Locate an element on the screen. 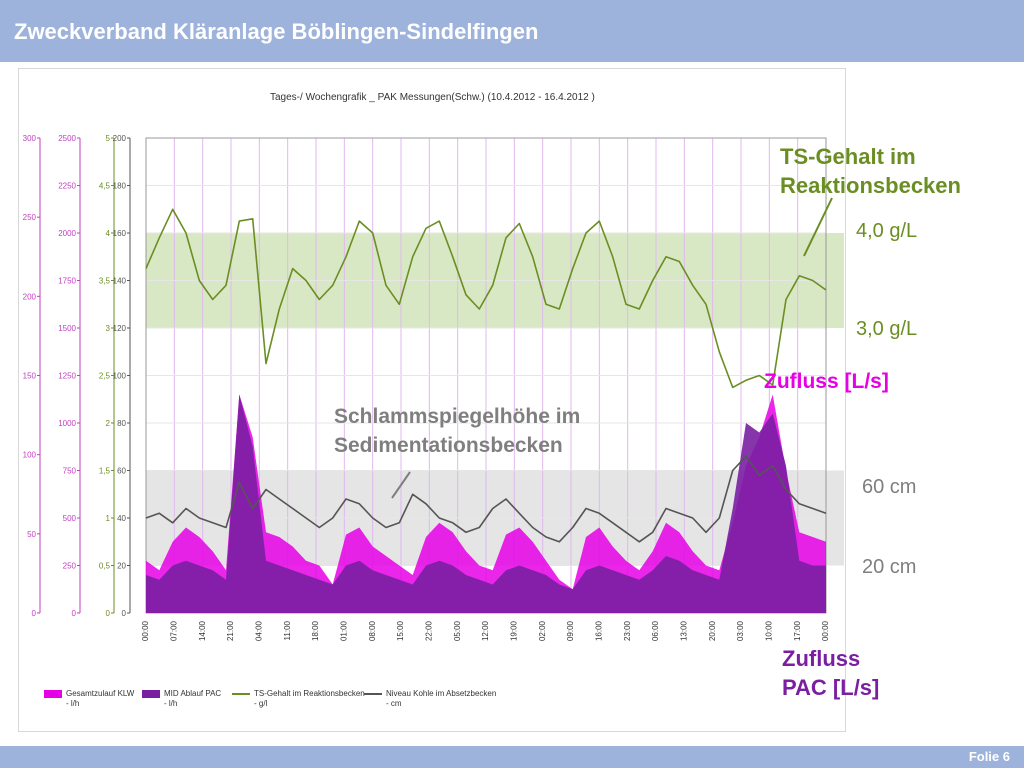  ts-upper-label: 4,0 g/L is located at coordinates (887, 231).